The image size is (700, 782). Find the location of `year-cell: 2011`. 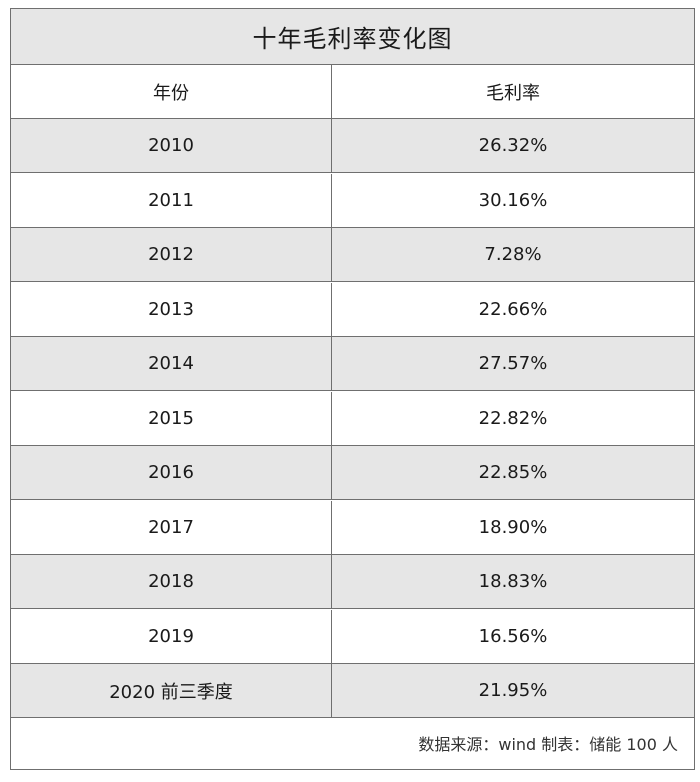

year-cell: 2011 is located at coordinates (171, 200).